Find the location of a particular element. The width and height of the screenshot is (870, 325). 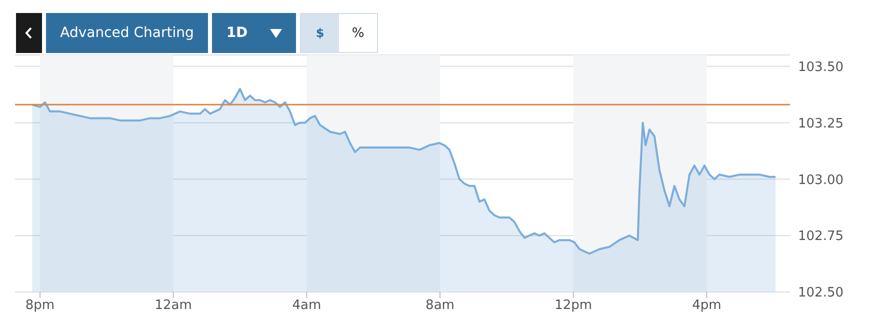

x-tick-label: 8am is located at coordinates (440, 306).